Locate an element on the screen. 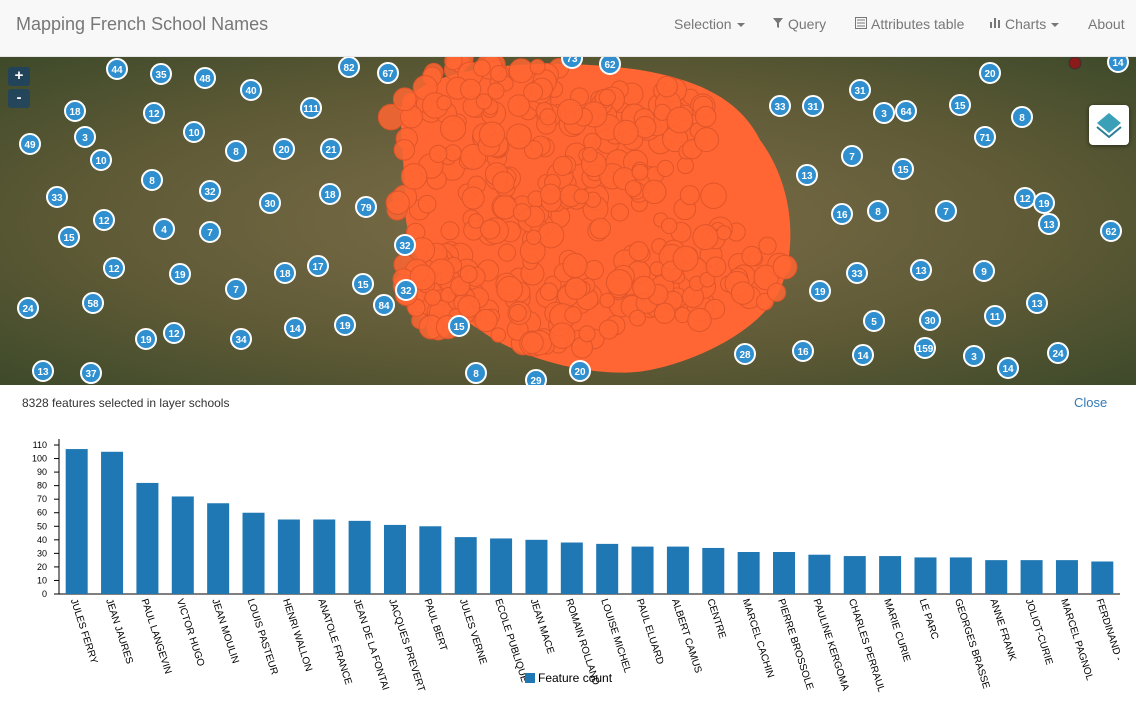 Image resolution: width=1136 pixels, height=707 pixels. nav-selection: Selection is located at coordinates (709, 24).